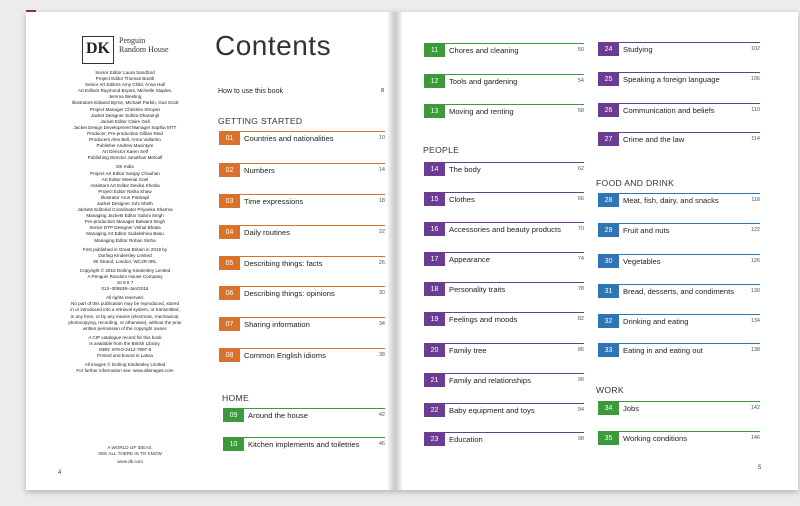 The image size is (800, 506). What do you see at coordinates (382, 91) in the screenshot?
I see `how-to-use-page: 8` at bounding box center [382, 91].